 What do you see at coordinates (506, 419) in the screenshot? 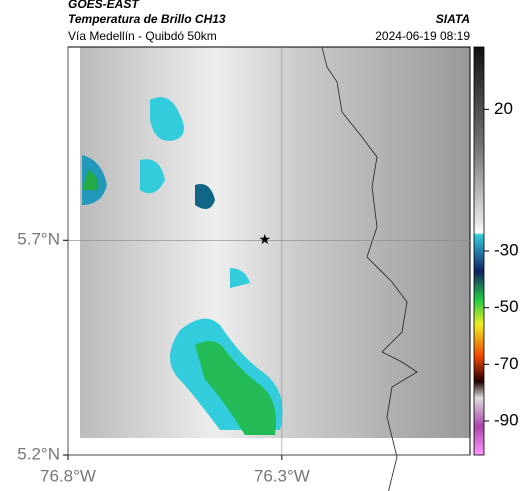
I see `colorbar-tick-label: -90` at bounding box center [506, 419].